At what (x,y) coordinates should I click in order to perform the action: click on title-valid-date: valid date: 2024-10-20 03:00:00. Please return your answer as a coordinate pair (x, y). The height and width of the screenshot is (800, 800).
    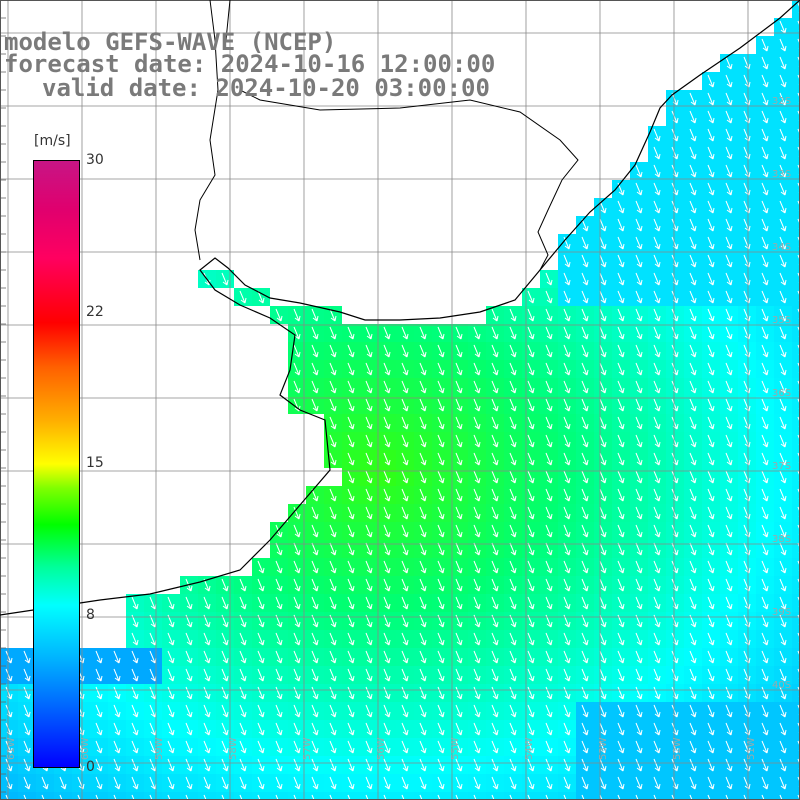
    Looking at the image, I should click on (266, 88).